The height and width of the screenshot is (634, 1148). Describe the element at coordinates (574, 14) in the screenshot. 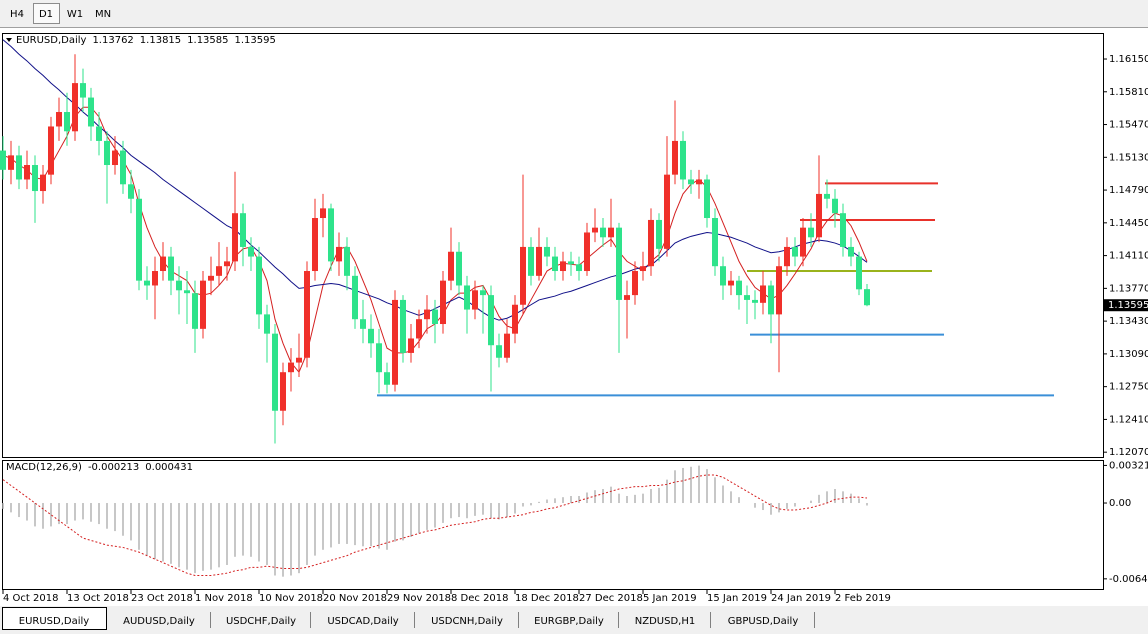

I see `toolbar` at that location.